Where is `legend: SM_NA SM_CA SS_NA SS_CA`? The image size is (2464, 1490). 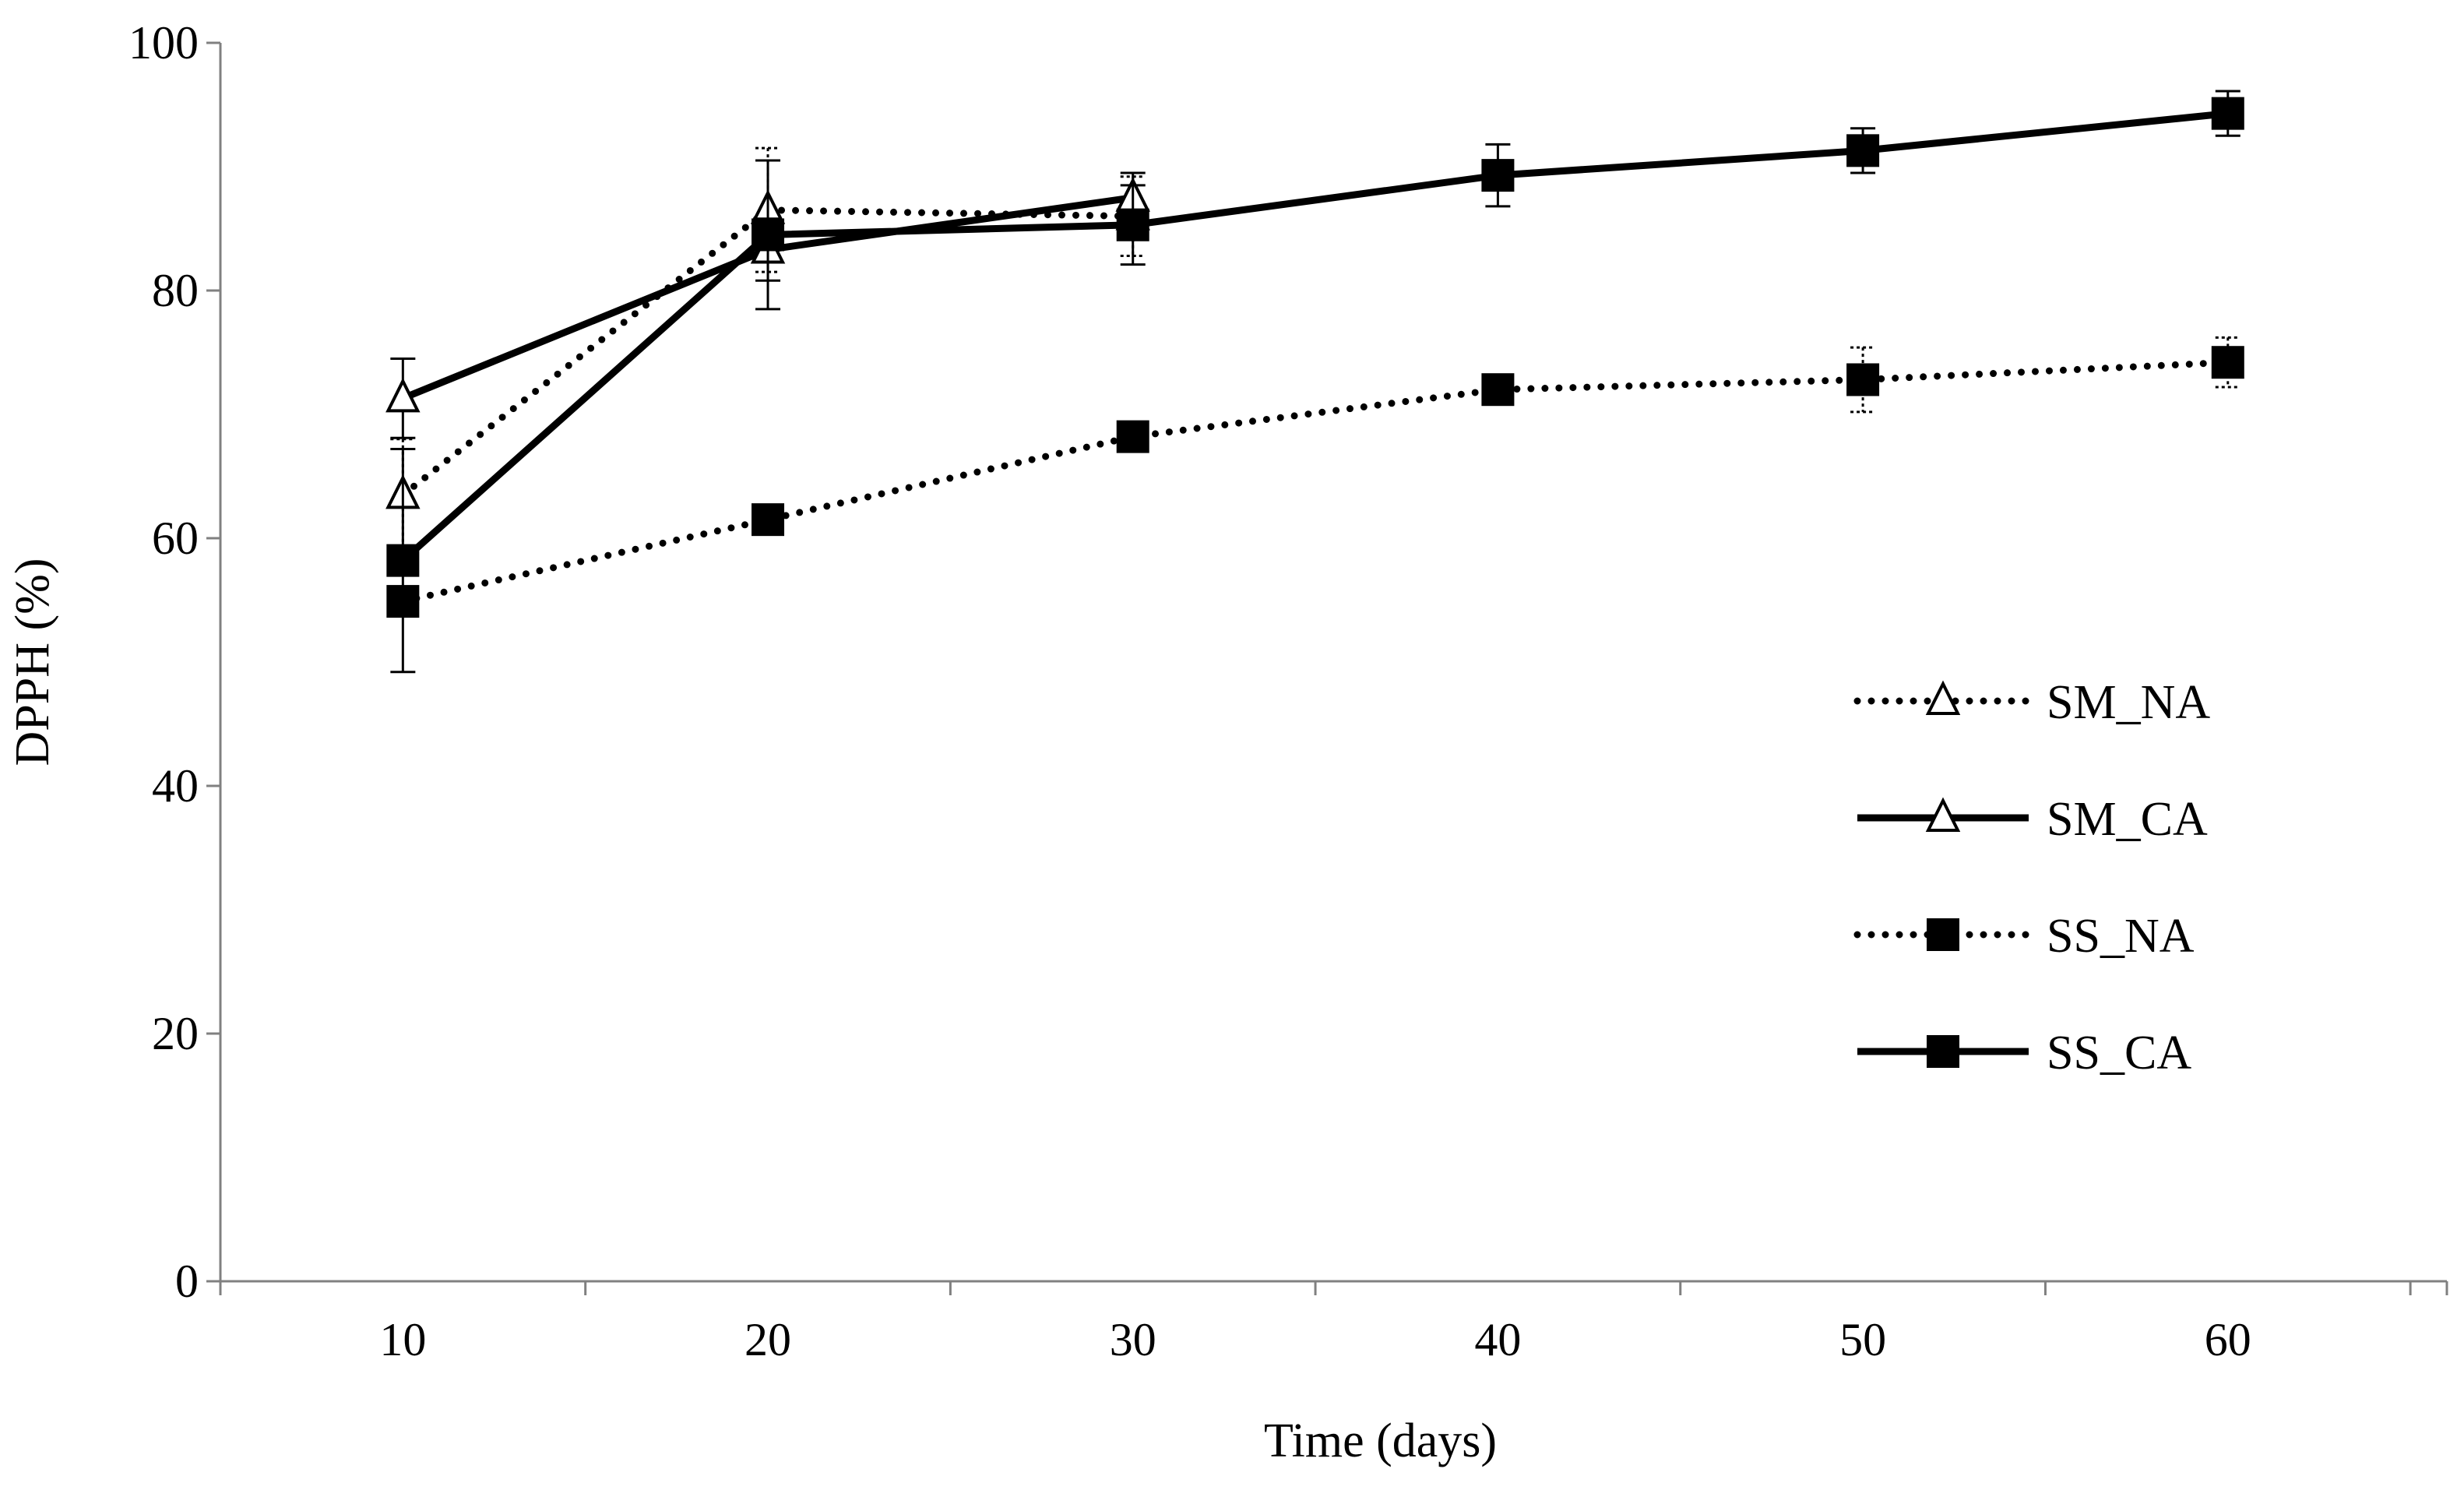
legend: SM_NA SM_CA SS_NA SS_CA is located at coordinates (2031, 878).